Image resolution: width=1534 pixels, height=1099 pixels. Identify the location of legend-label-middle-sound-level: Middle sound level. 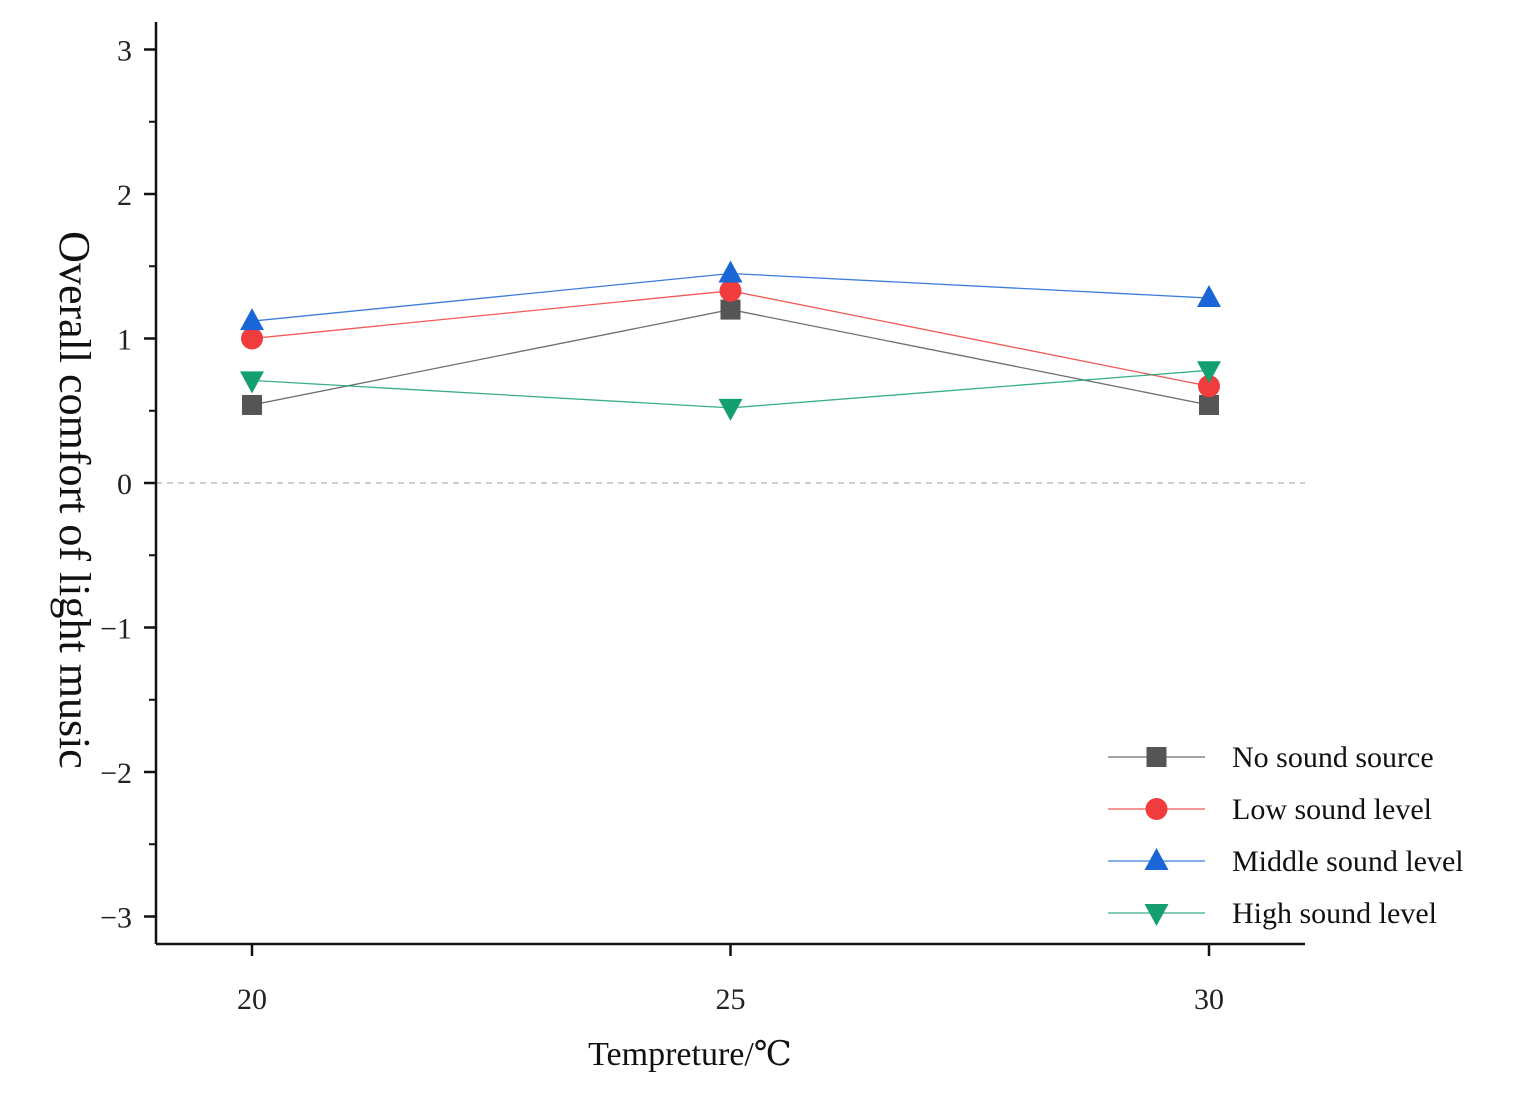
(1348, 861).